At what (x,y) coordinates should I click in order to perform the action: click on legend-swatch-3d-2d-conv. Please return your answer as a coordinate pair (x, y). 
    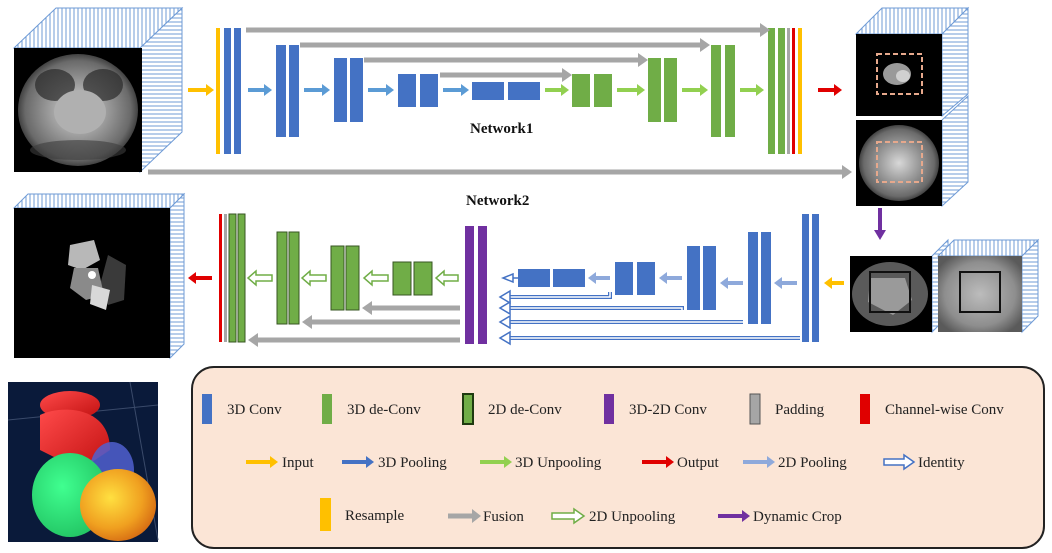
    Looking at the image, I should click on (609, 409).